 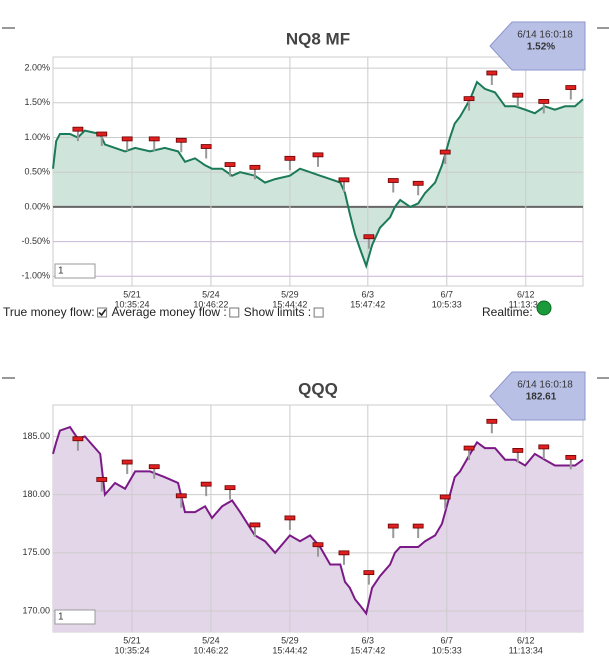 I want to click on checkmark, so click(x=102, y=313).